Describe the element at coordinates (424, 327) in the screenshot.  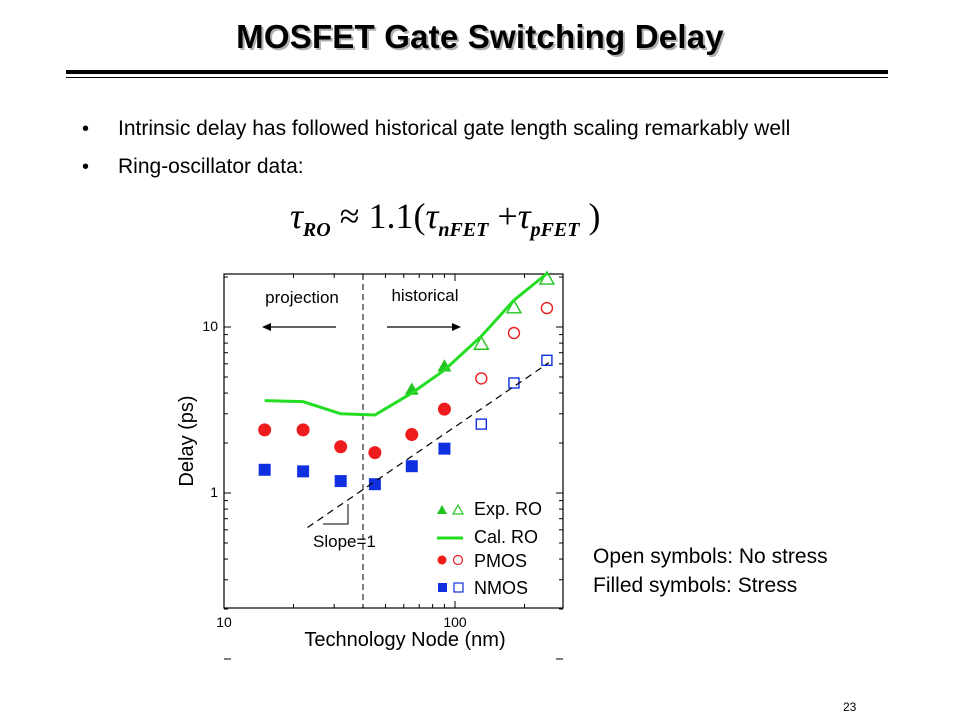
I see `historical-arrow` at that location.